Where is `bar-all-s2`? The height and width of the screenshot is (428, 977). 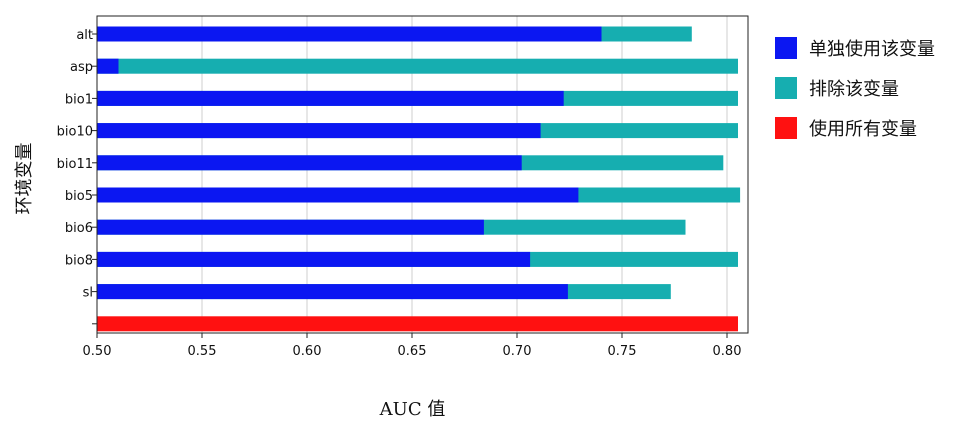 bar-all-s2 is located at coordinates (417, 324).